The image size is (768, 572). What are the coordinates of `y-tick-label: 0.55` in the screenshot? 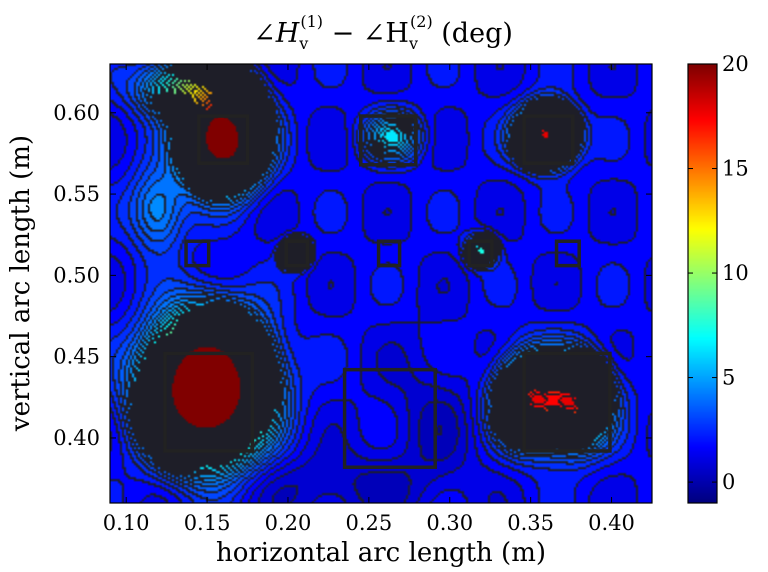 It's located at (76, 194).